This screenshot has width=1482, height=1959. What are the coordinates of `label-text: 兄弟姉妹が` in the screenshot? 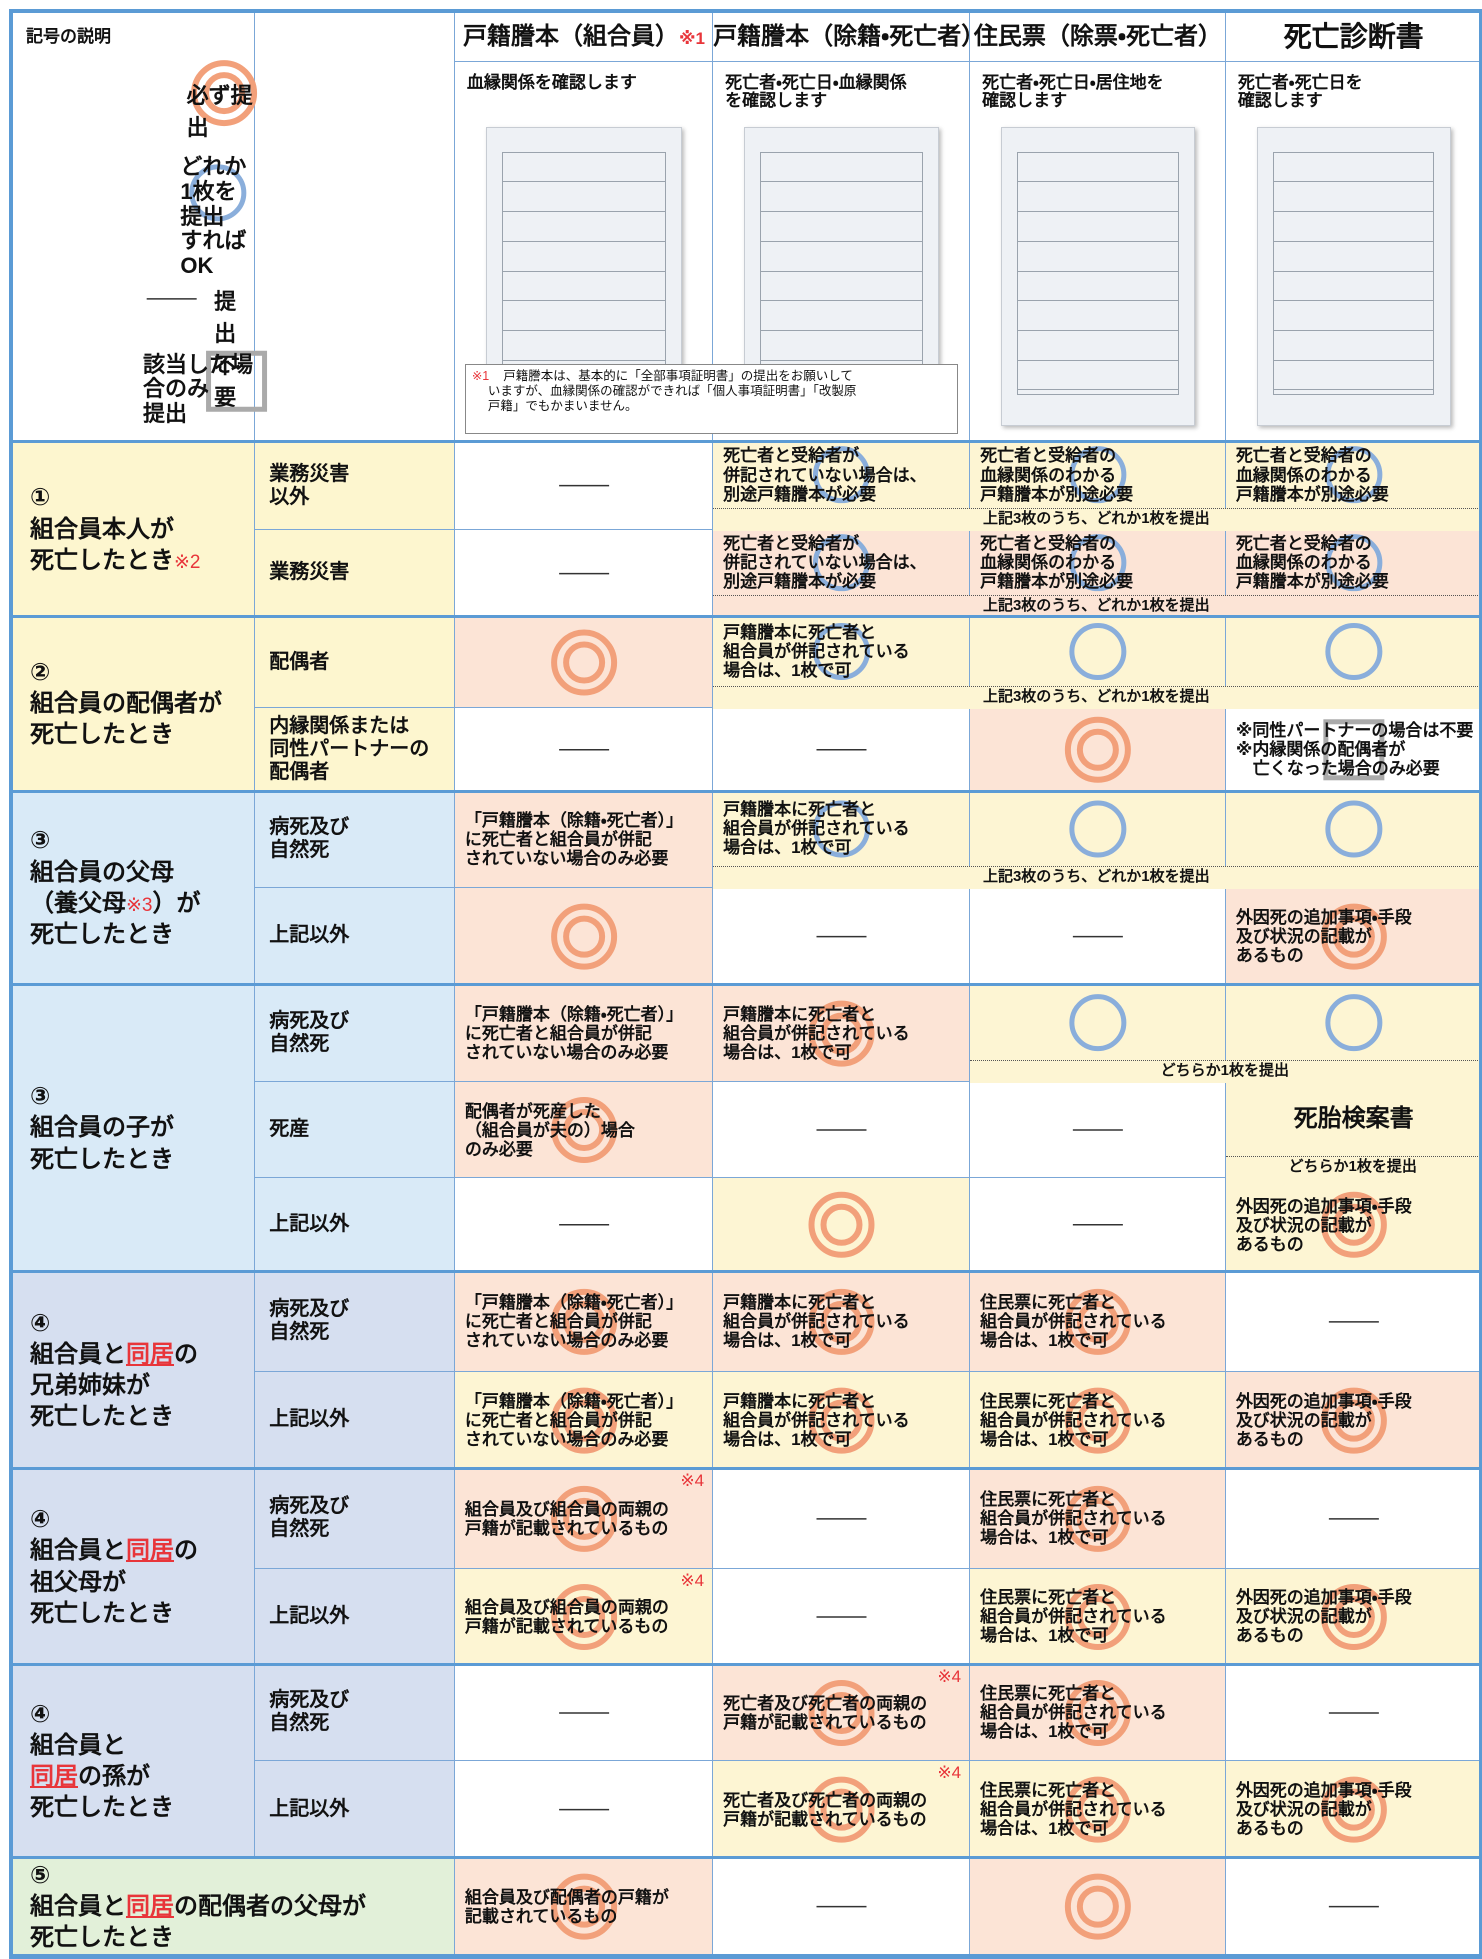 It's located at (90, 1386).